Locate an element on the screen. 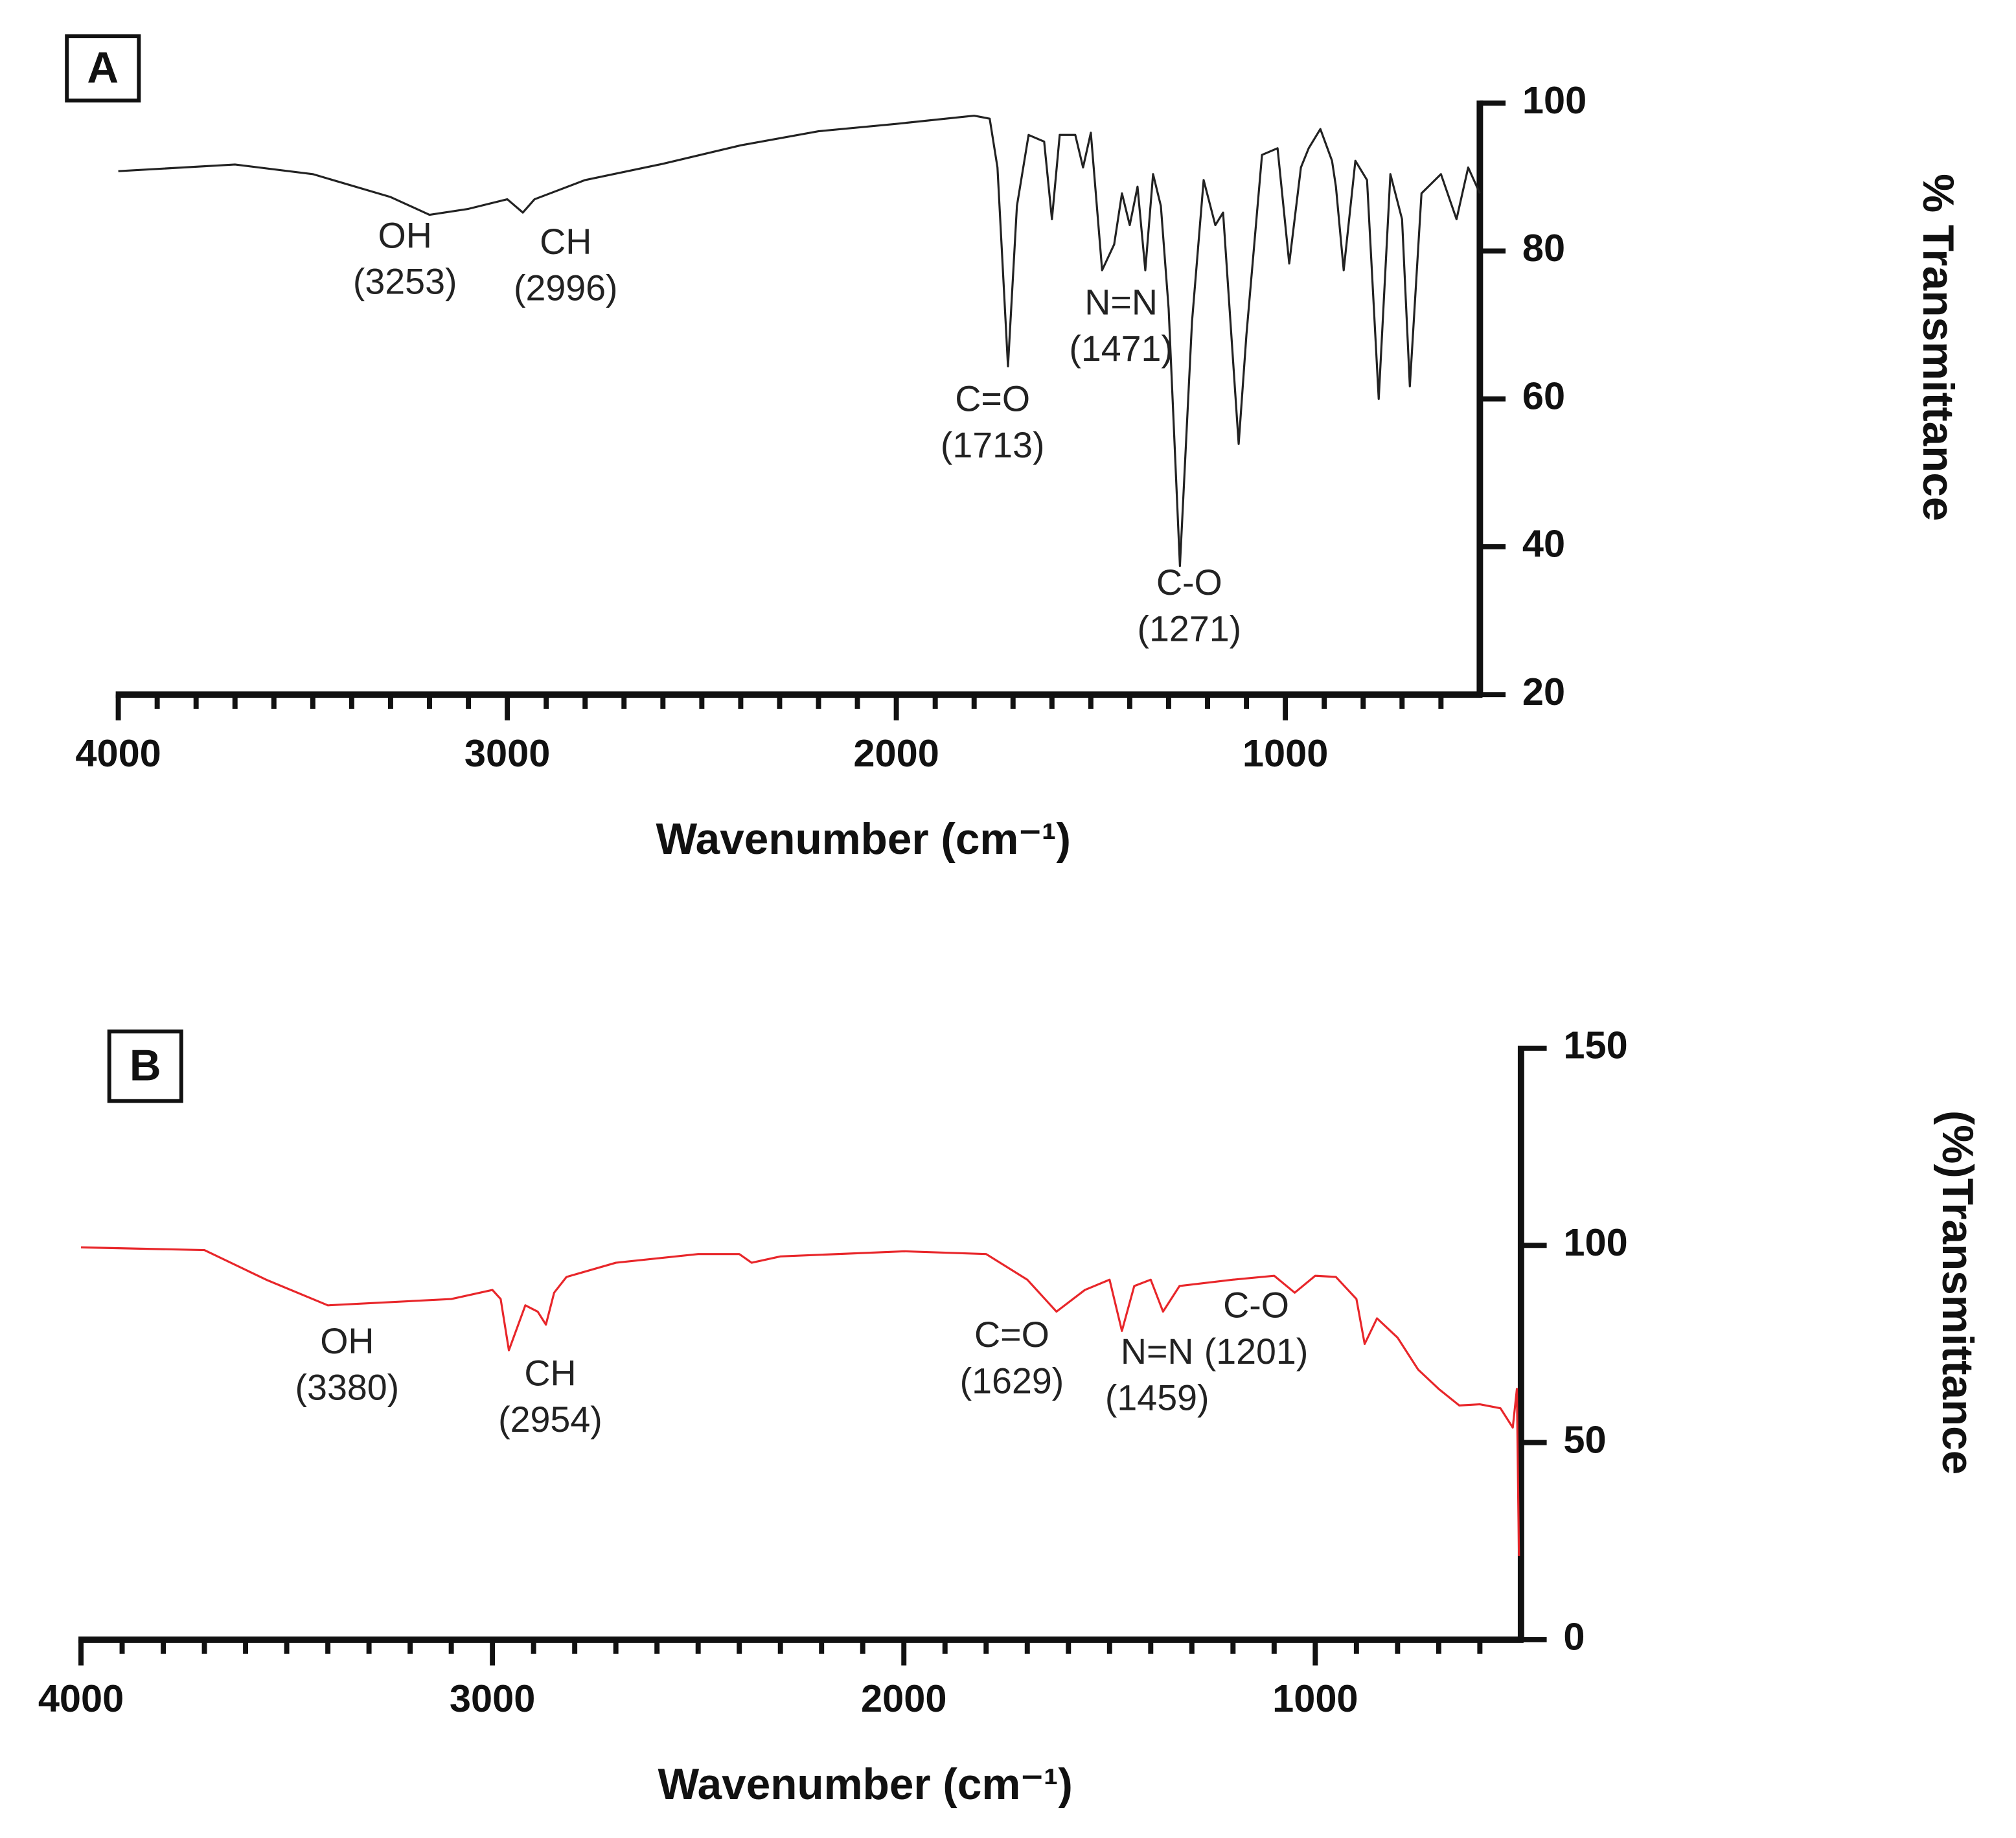  annotation-wavenumber: (2996) is located at coordinates (566, 288).